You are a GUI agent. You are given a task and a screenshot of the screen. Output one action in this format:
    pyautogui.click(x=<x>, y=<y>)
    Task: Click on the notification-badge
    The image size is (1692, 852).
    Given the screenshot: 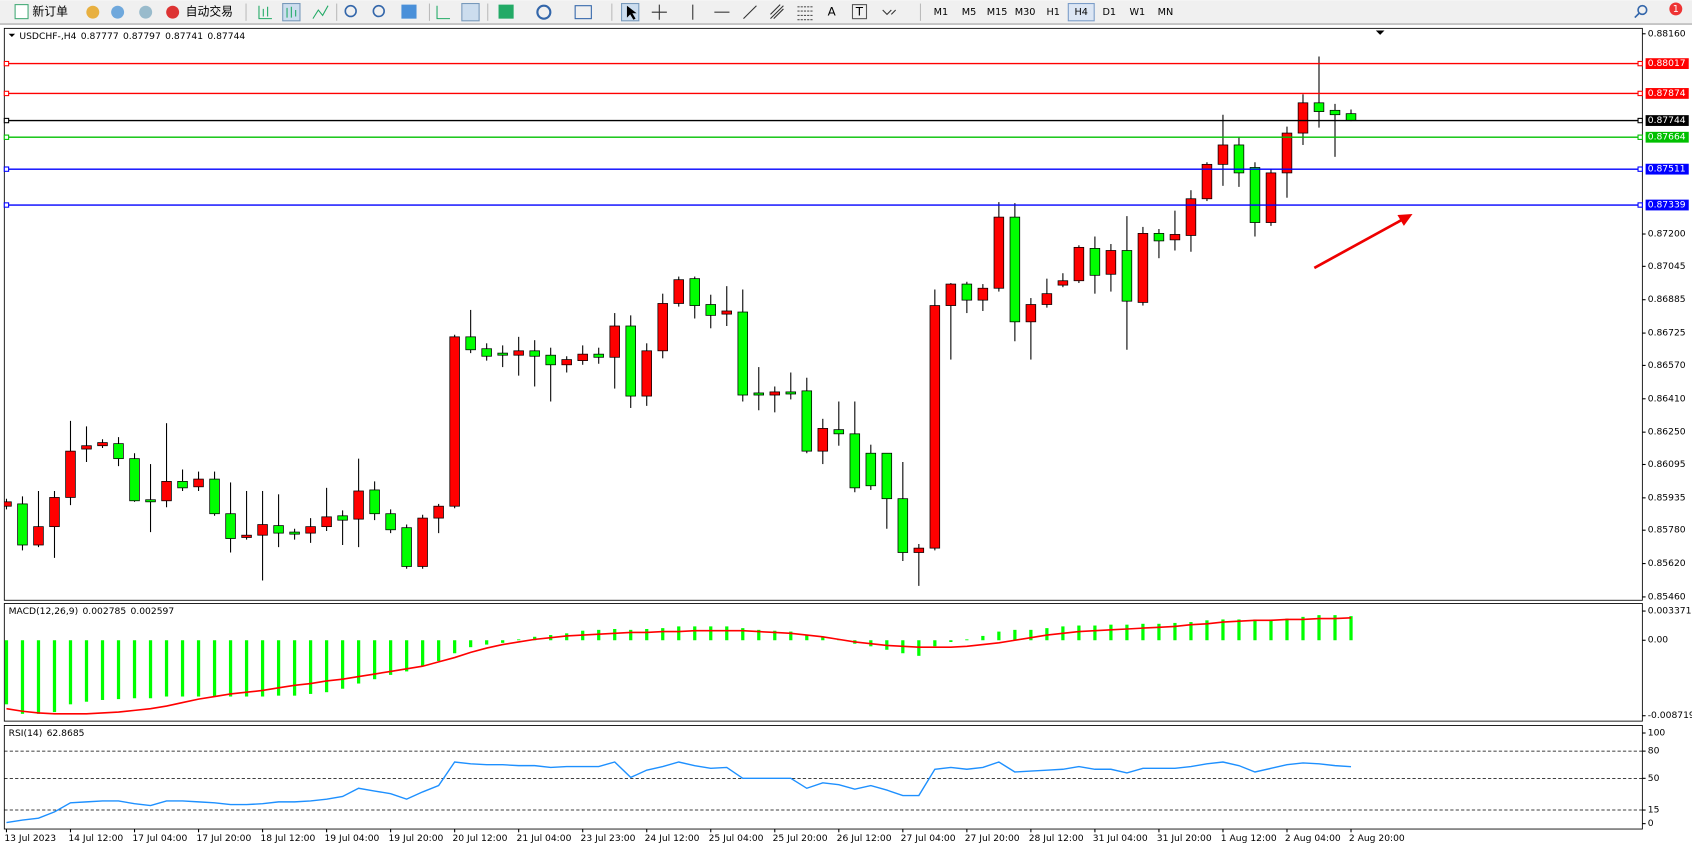 What is the action you would take?
    pyautogui.click(x=1676, y=9)
    